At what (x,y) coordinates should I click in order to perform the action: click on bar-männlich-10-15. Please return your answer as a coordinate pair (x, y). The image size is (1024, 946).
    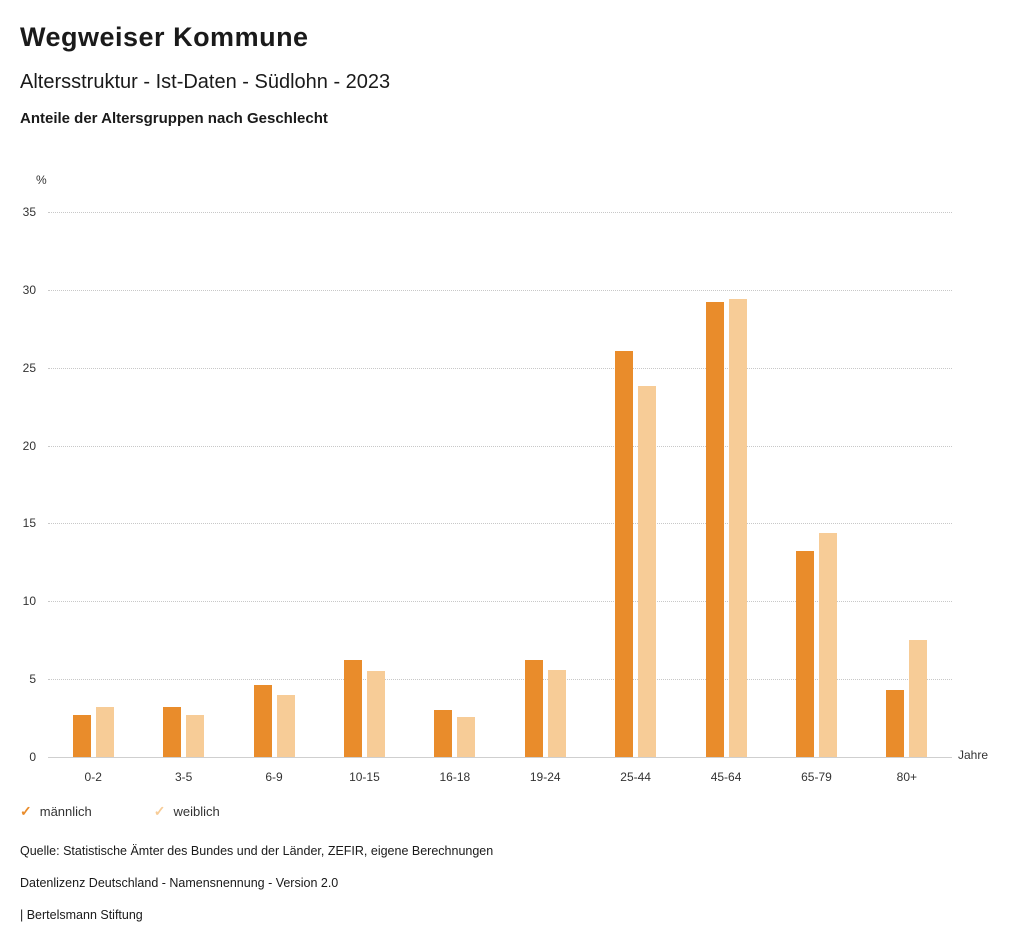
    Looking at the image, I should click on (352, 708).